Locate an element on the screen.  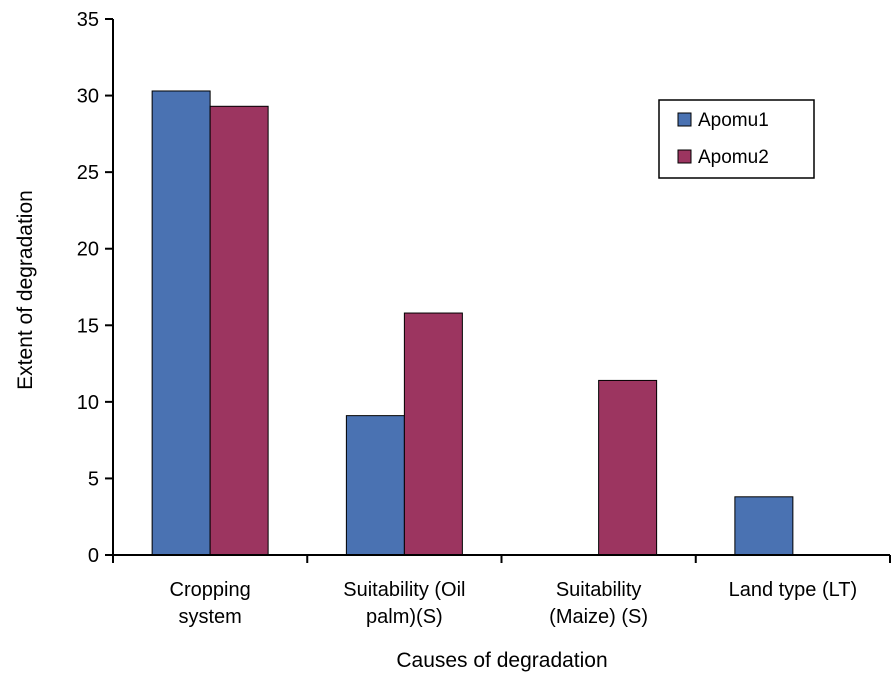
category-label: Land type (LT) is located at coordinates (793, 590).